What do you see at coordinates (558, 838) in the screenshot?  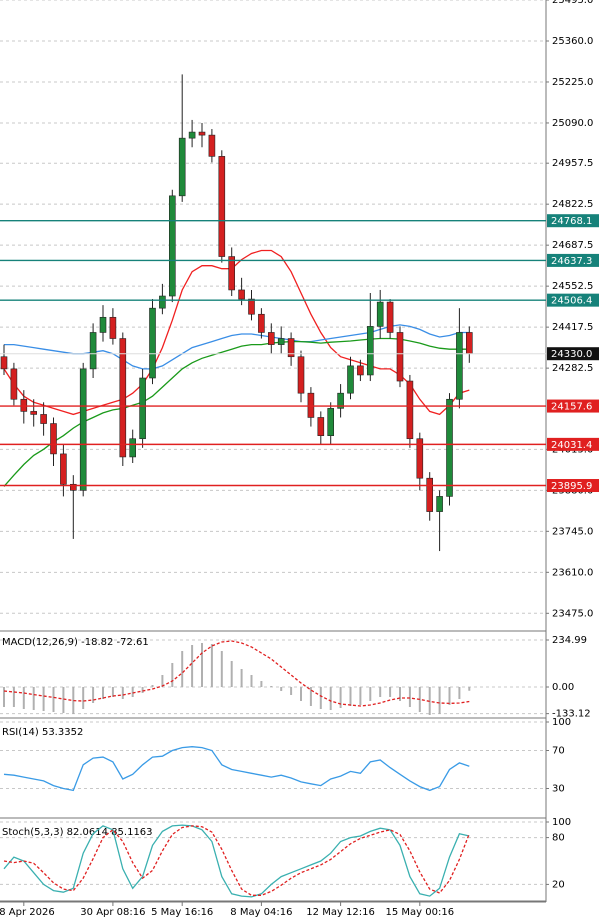 I see `y-tick-label: 80` at bounding box center [558, 838].